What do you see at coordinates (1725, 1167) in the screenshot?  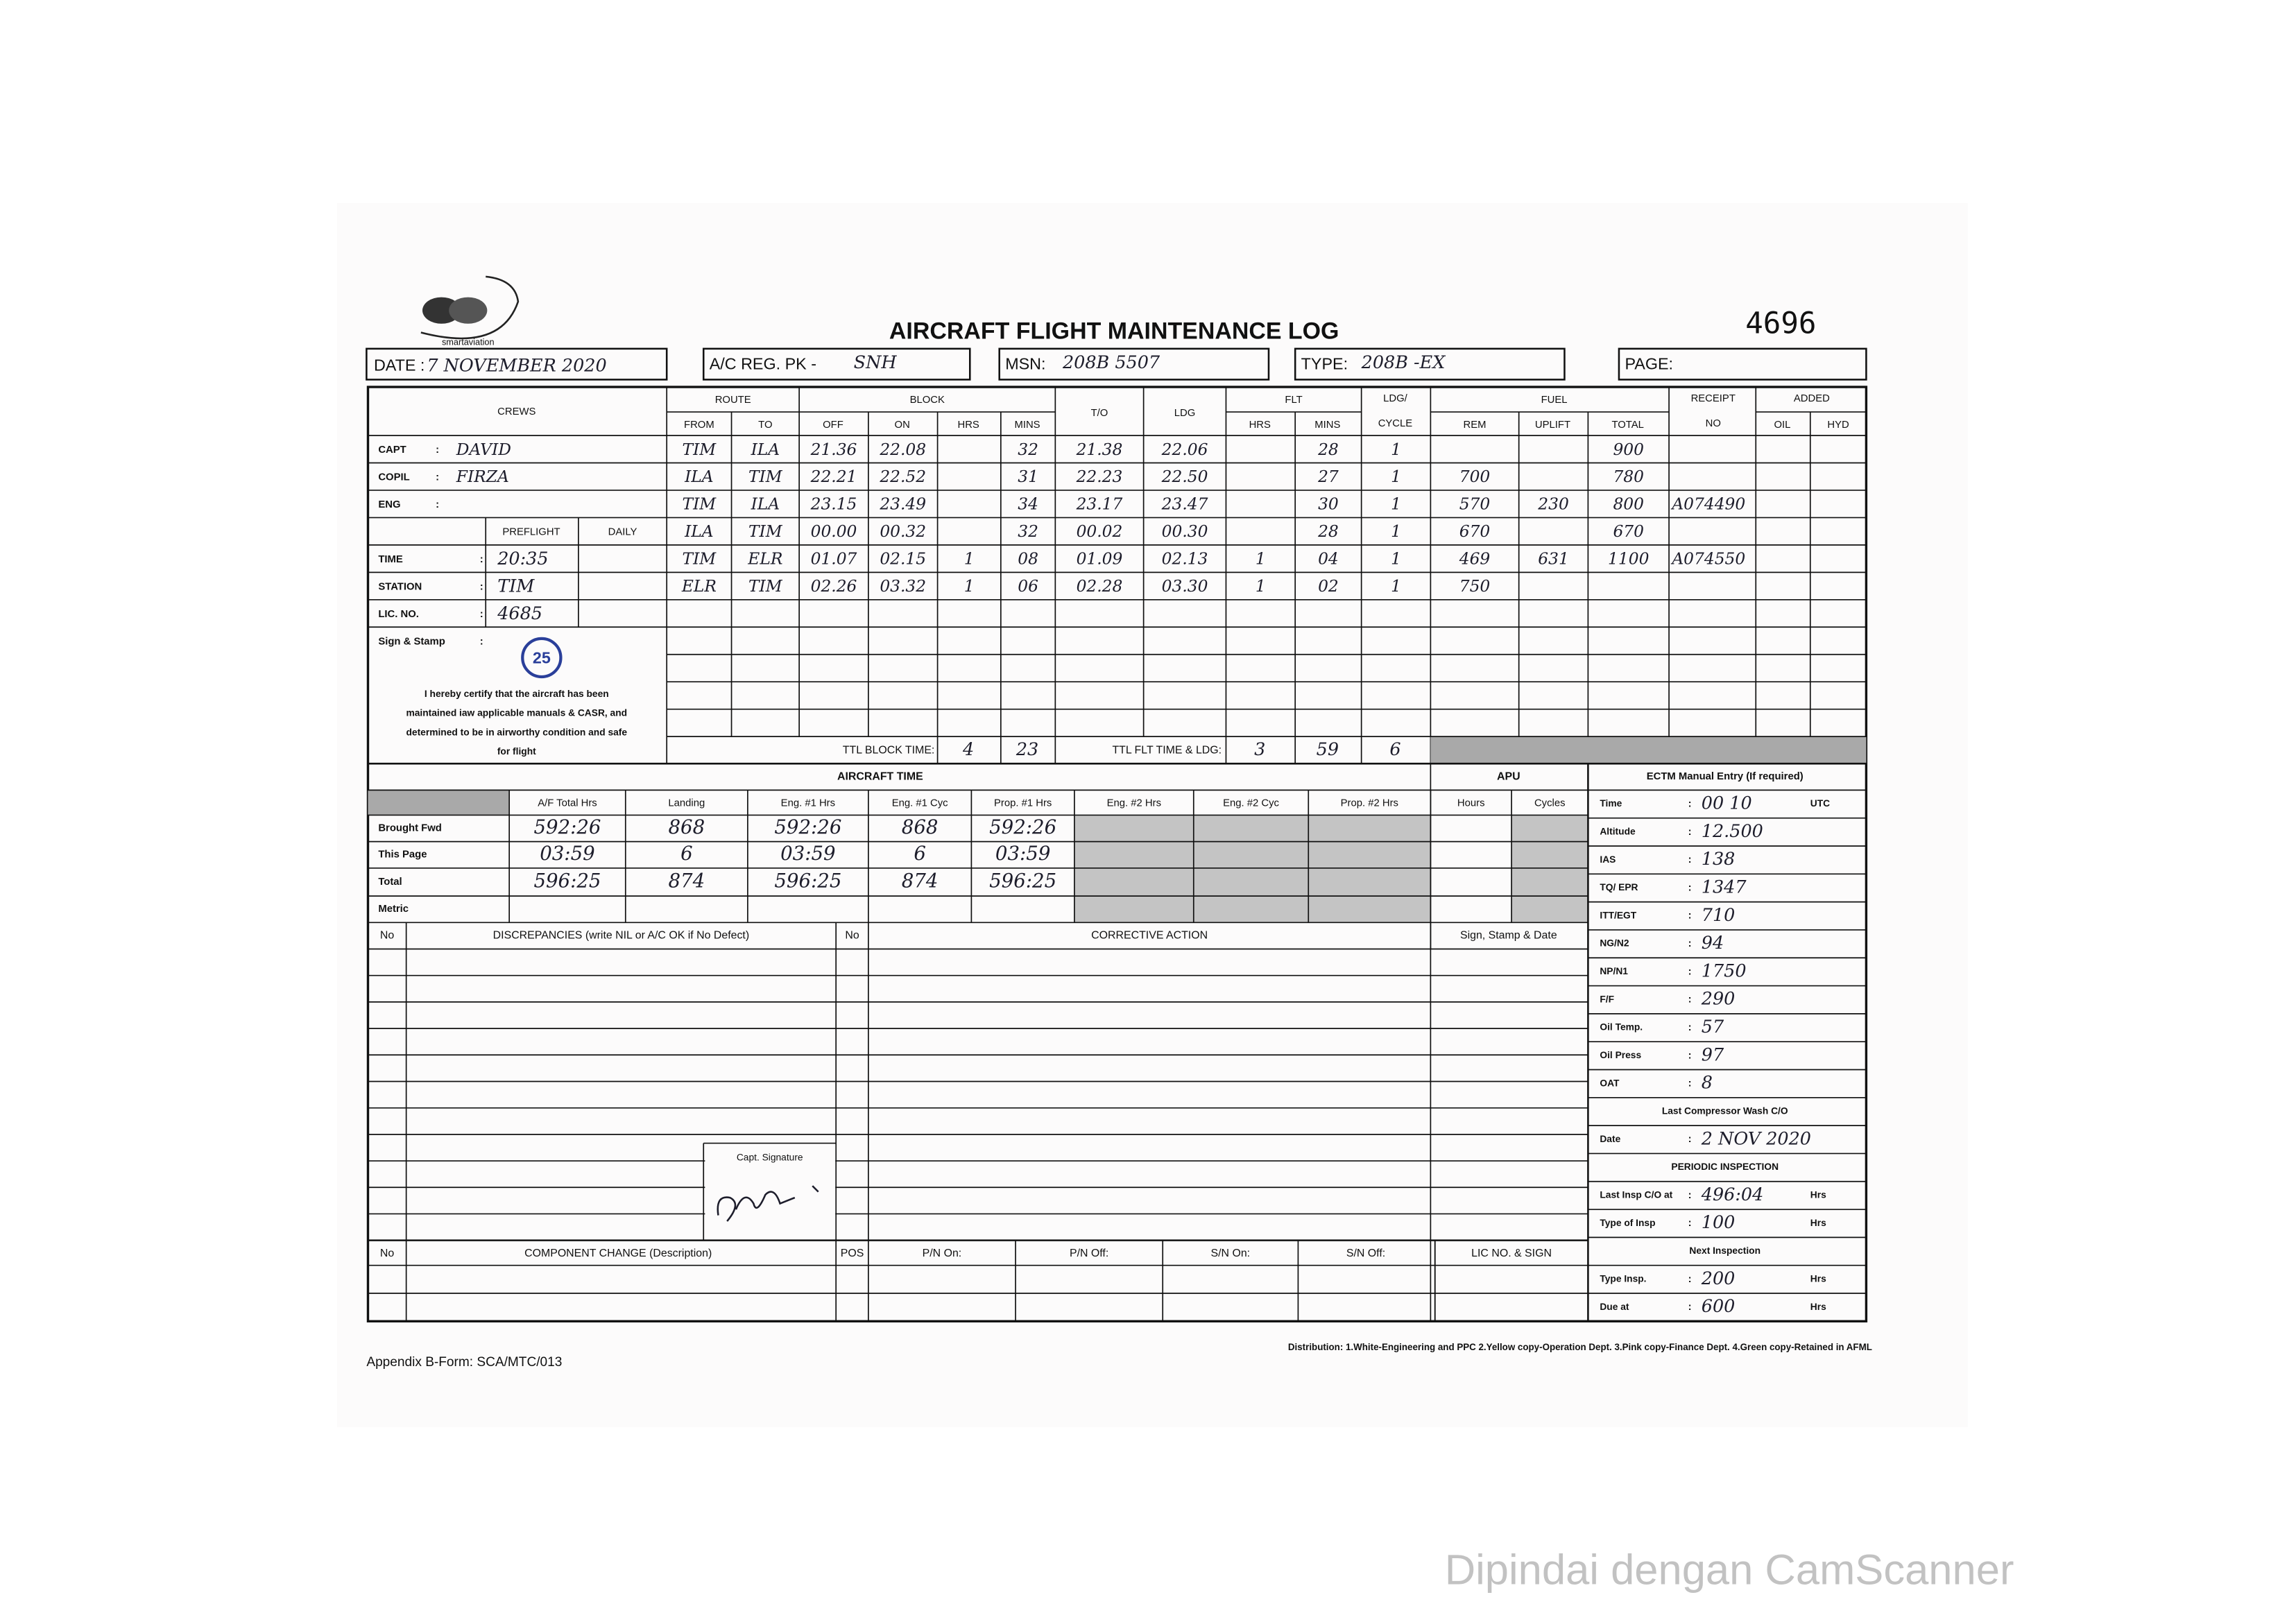 I see `ectm-heading: PERIODIC INSPECTION` at bounding box center [1725, 1167].